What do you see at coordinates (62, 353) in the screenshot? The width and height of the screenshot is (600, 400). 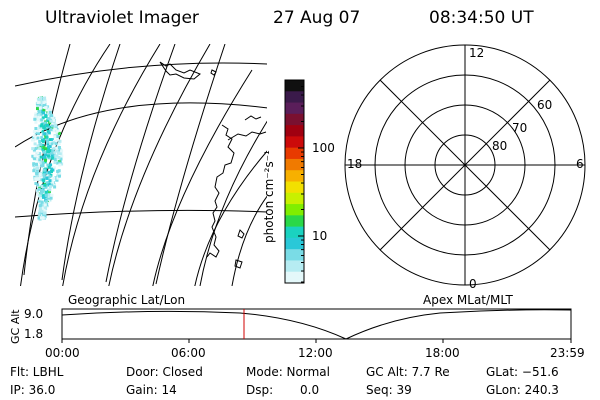 I see `timeline-xtick-0: 00:00` at bounding box center [62, 353].